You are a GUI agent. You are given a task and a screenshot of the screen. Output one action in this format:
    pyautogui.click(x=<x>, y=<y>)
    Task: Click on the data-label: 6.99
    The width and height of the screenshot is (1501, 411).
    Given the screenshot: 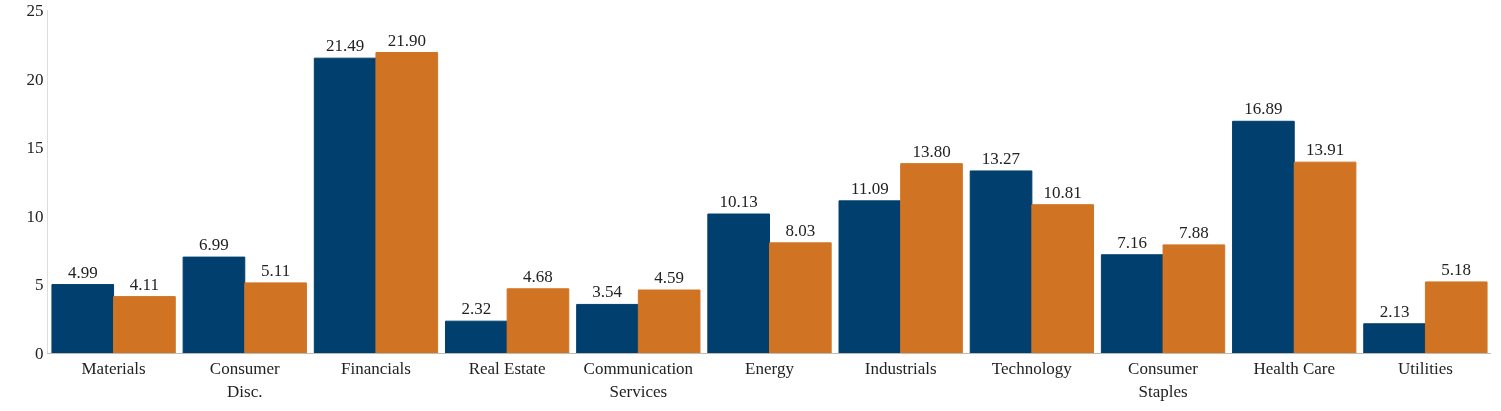 What is the action you would take?
    pyautogui.click(x=214, y=245)
    